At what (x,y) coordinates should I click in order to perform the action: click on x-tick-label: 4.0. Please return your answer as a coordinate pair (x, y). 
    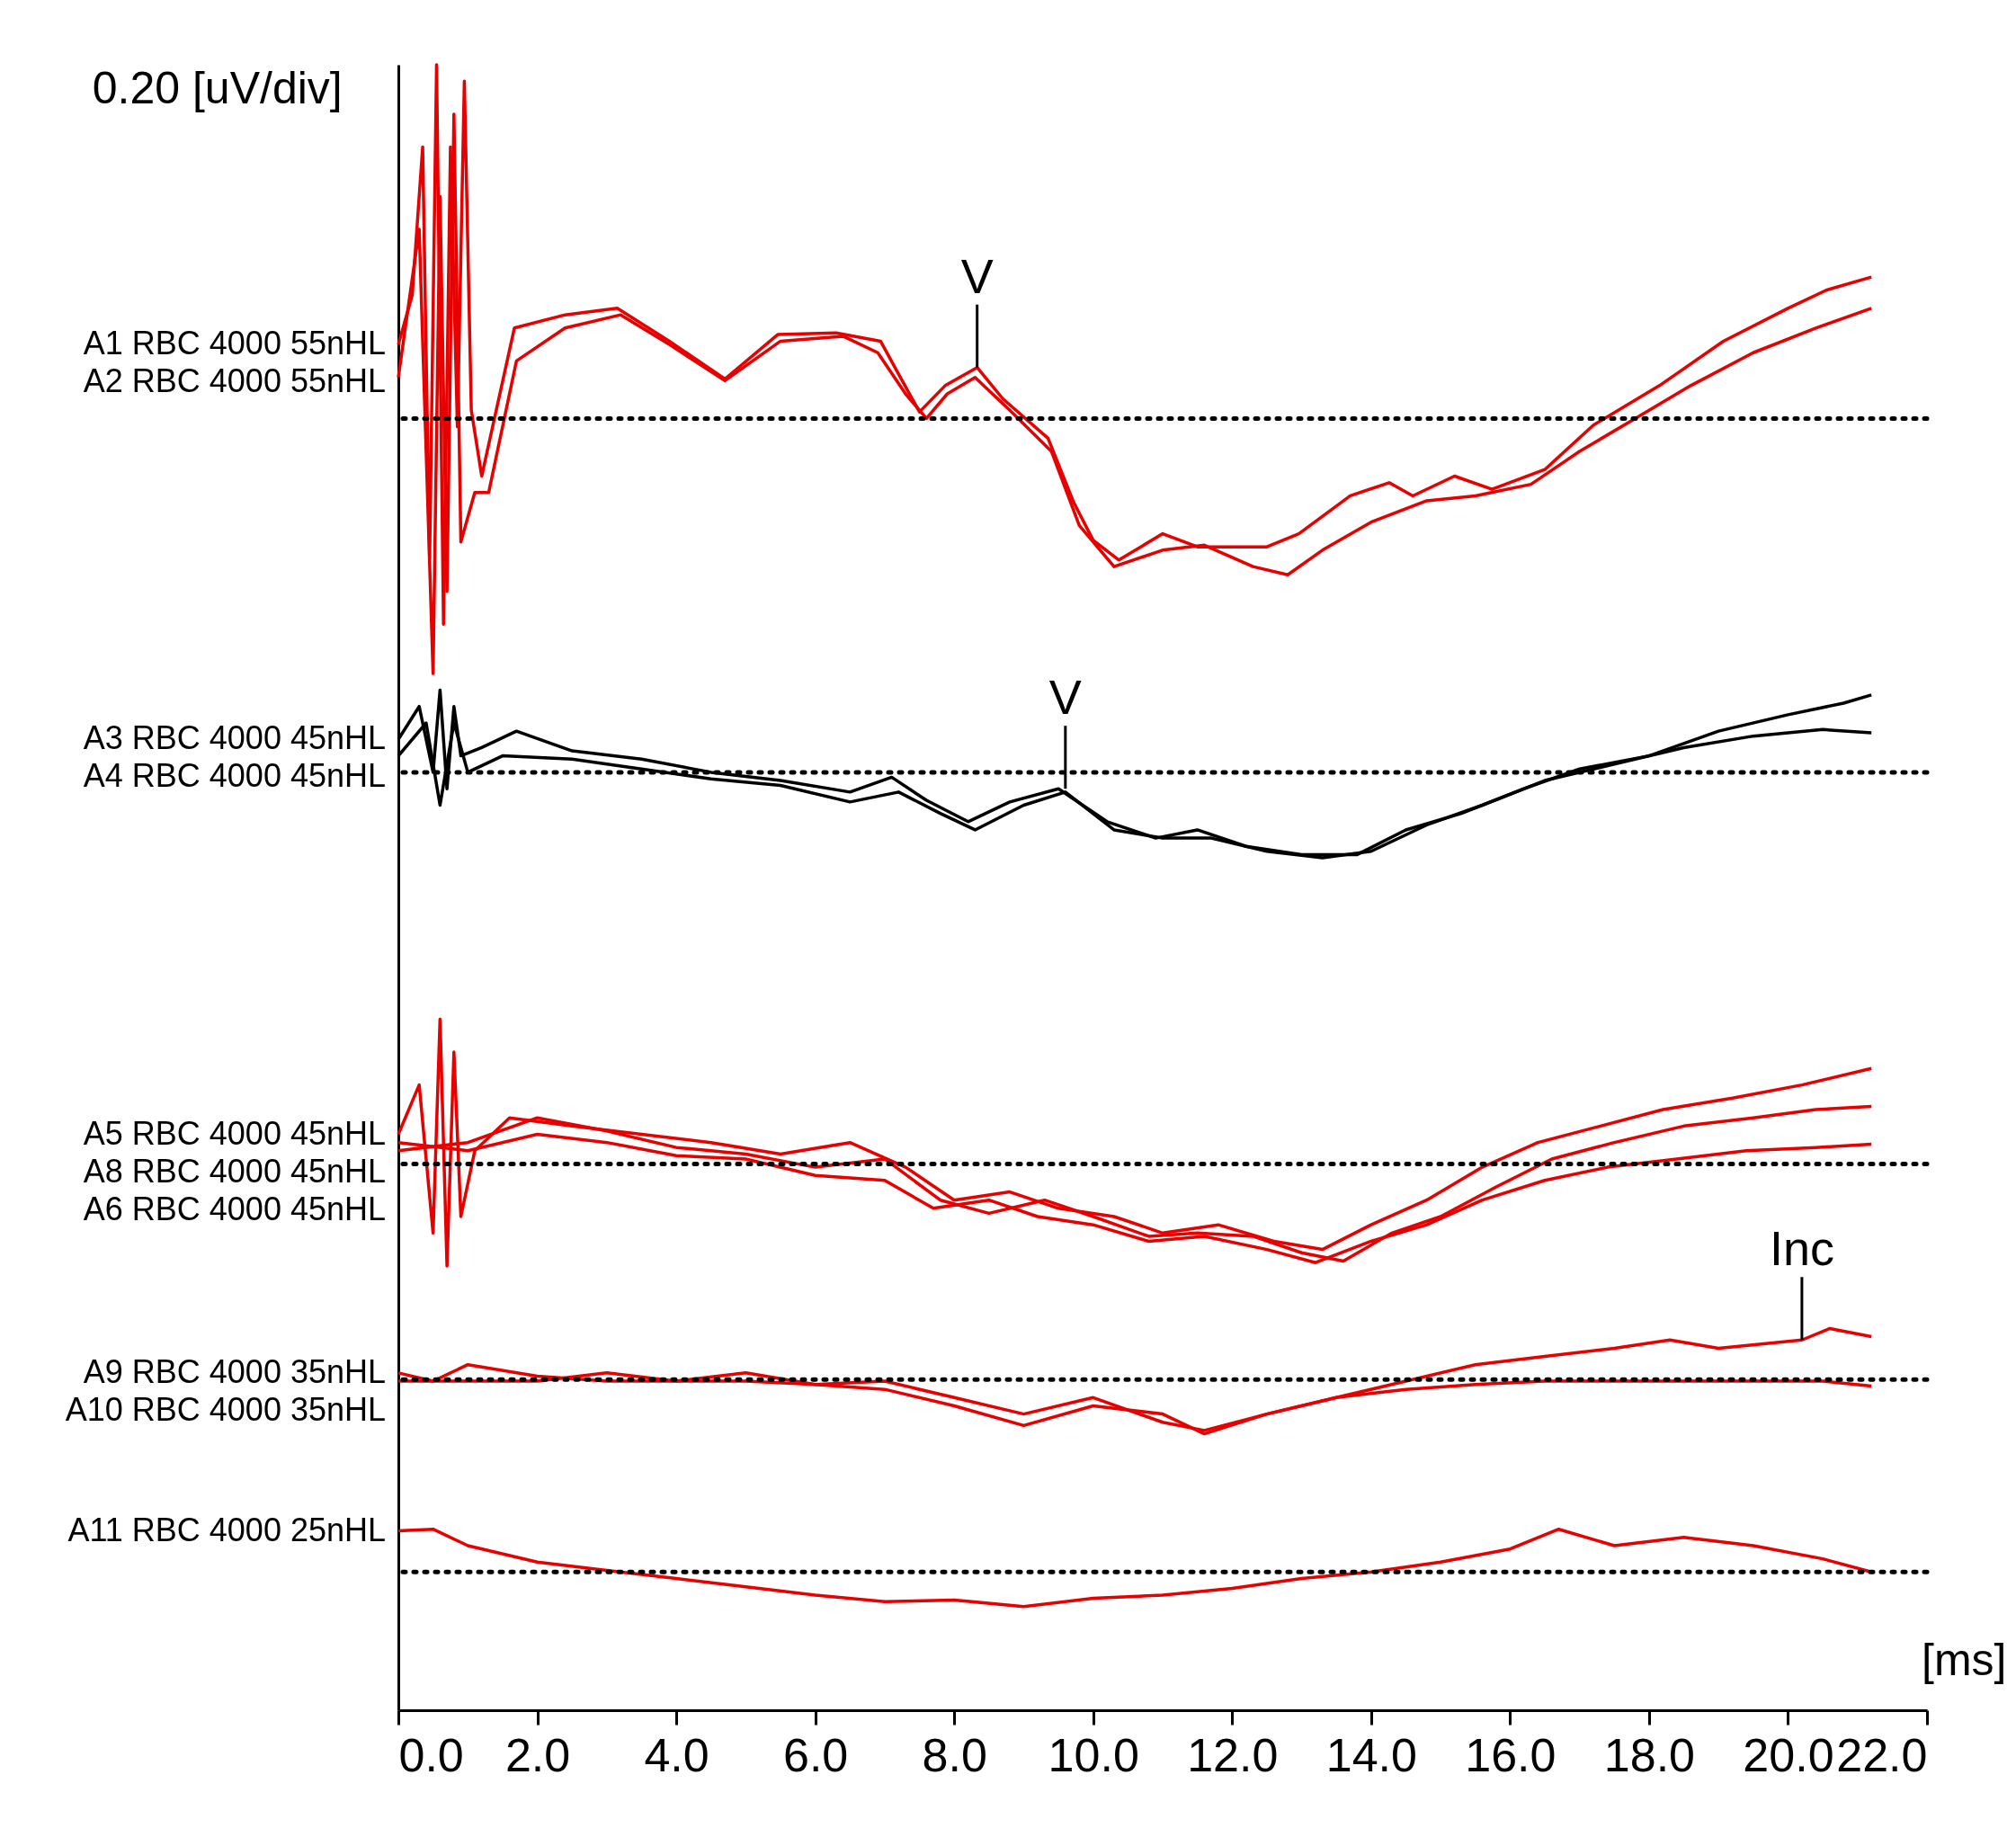
    Looking at the image, I should click on (677, 1754).